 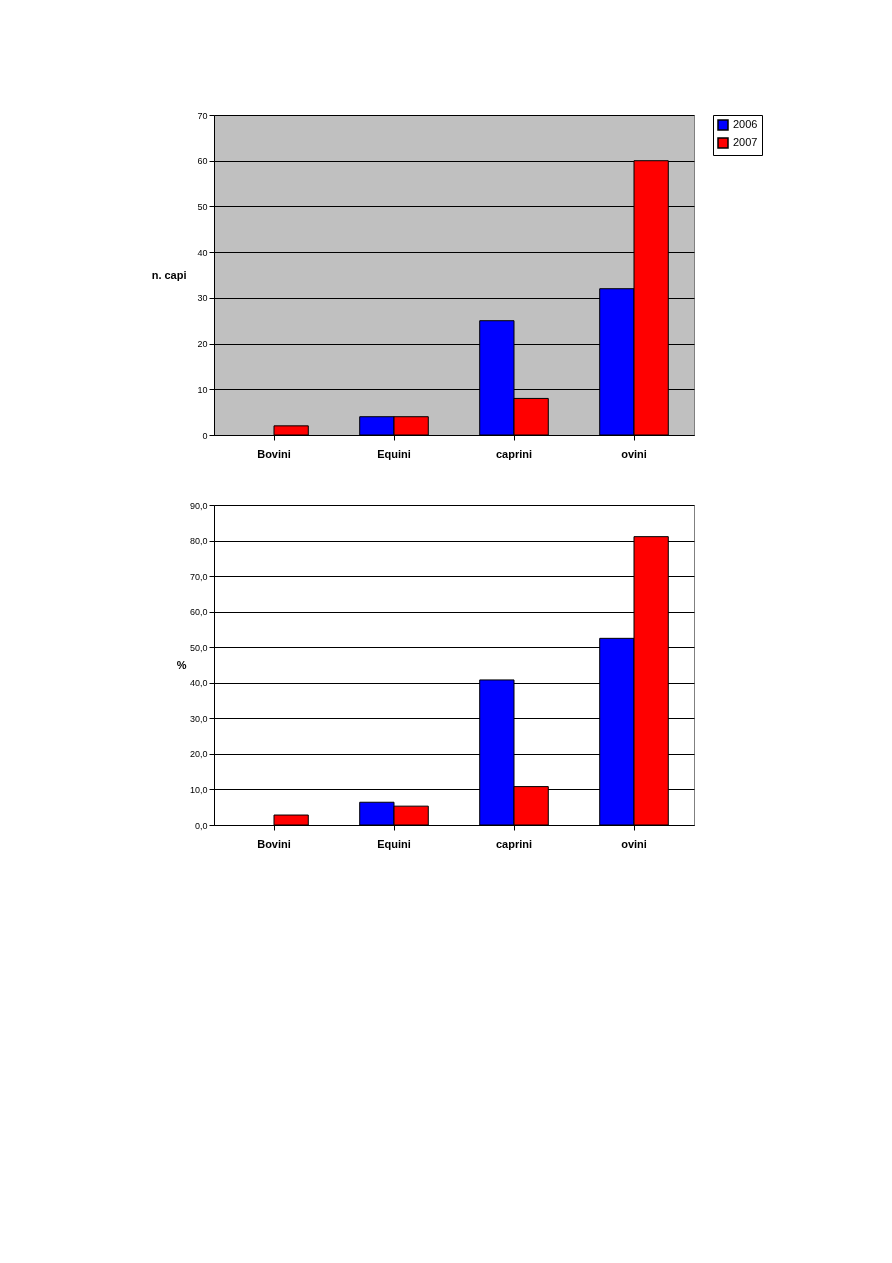 What do you see at coordinates (202, 206) in the screenshot?
I see `y-tick-label: 50` at bounding box center [202, 206].